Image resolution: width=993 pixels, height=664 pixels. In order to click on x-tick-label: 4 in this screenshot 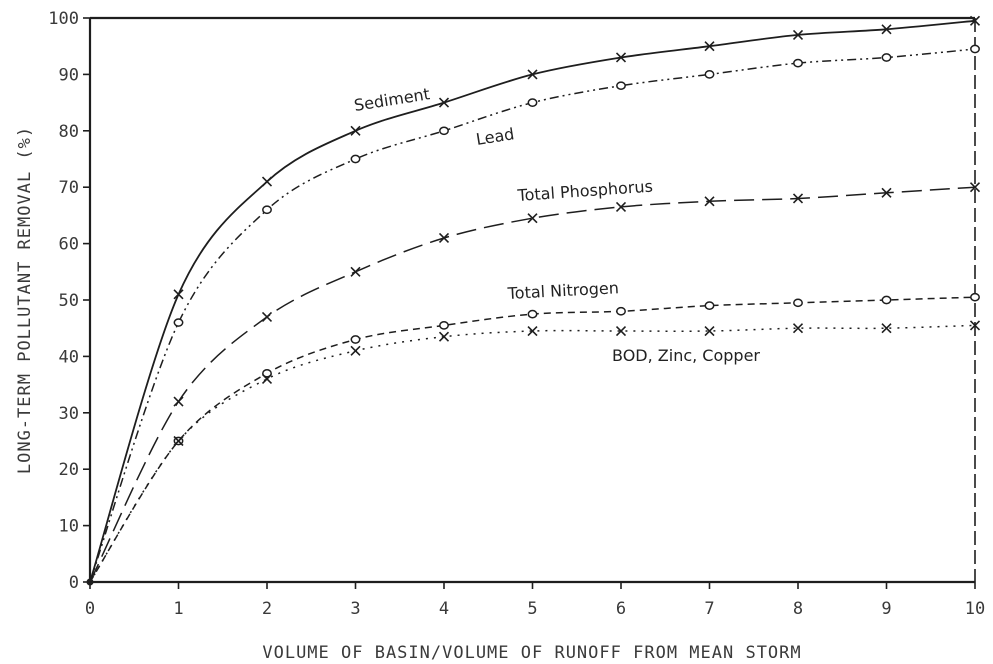, I will do `click(444, 609)`.